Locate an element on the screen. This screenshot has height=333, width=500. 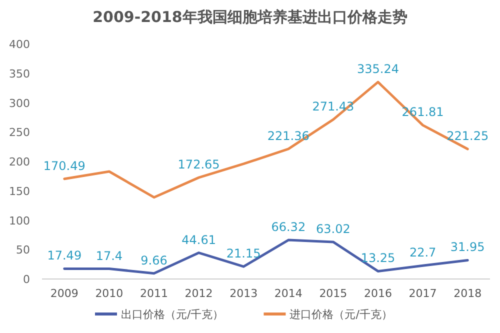
x-tick-label: 2009 is located at coordinates (64, 293).